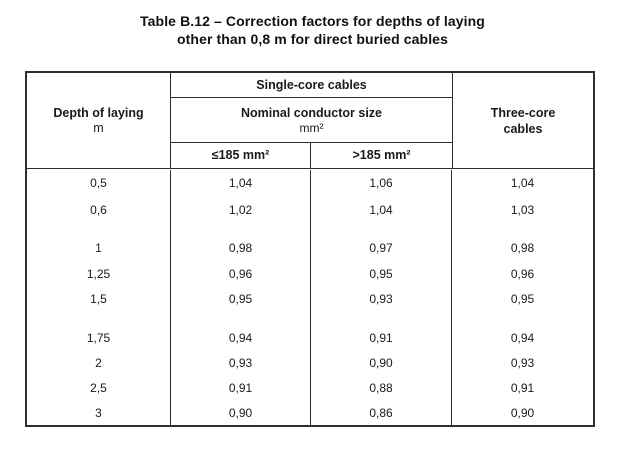  I want to click on header-depth-unit: m, so click(98, 128).